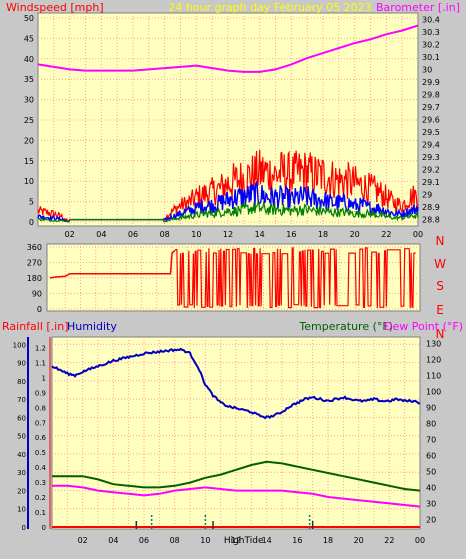  I want to click on humidity-y-ticks: 0 10 20 30 40 50 60 70 80 90 100, so click(19, 436).